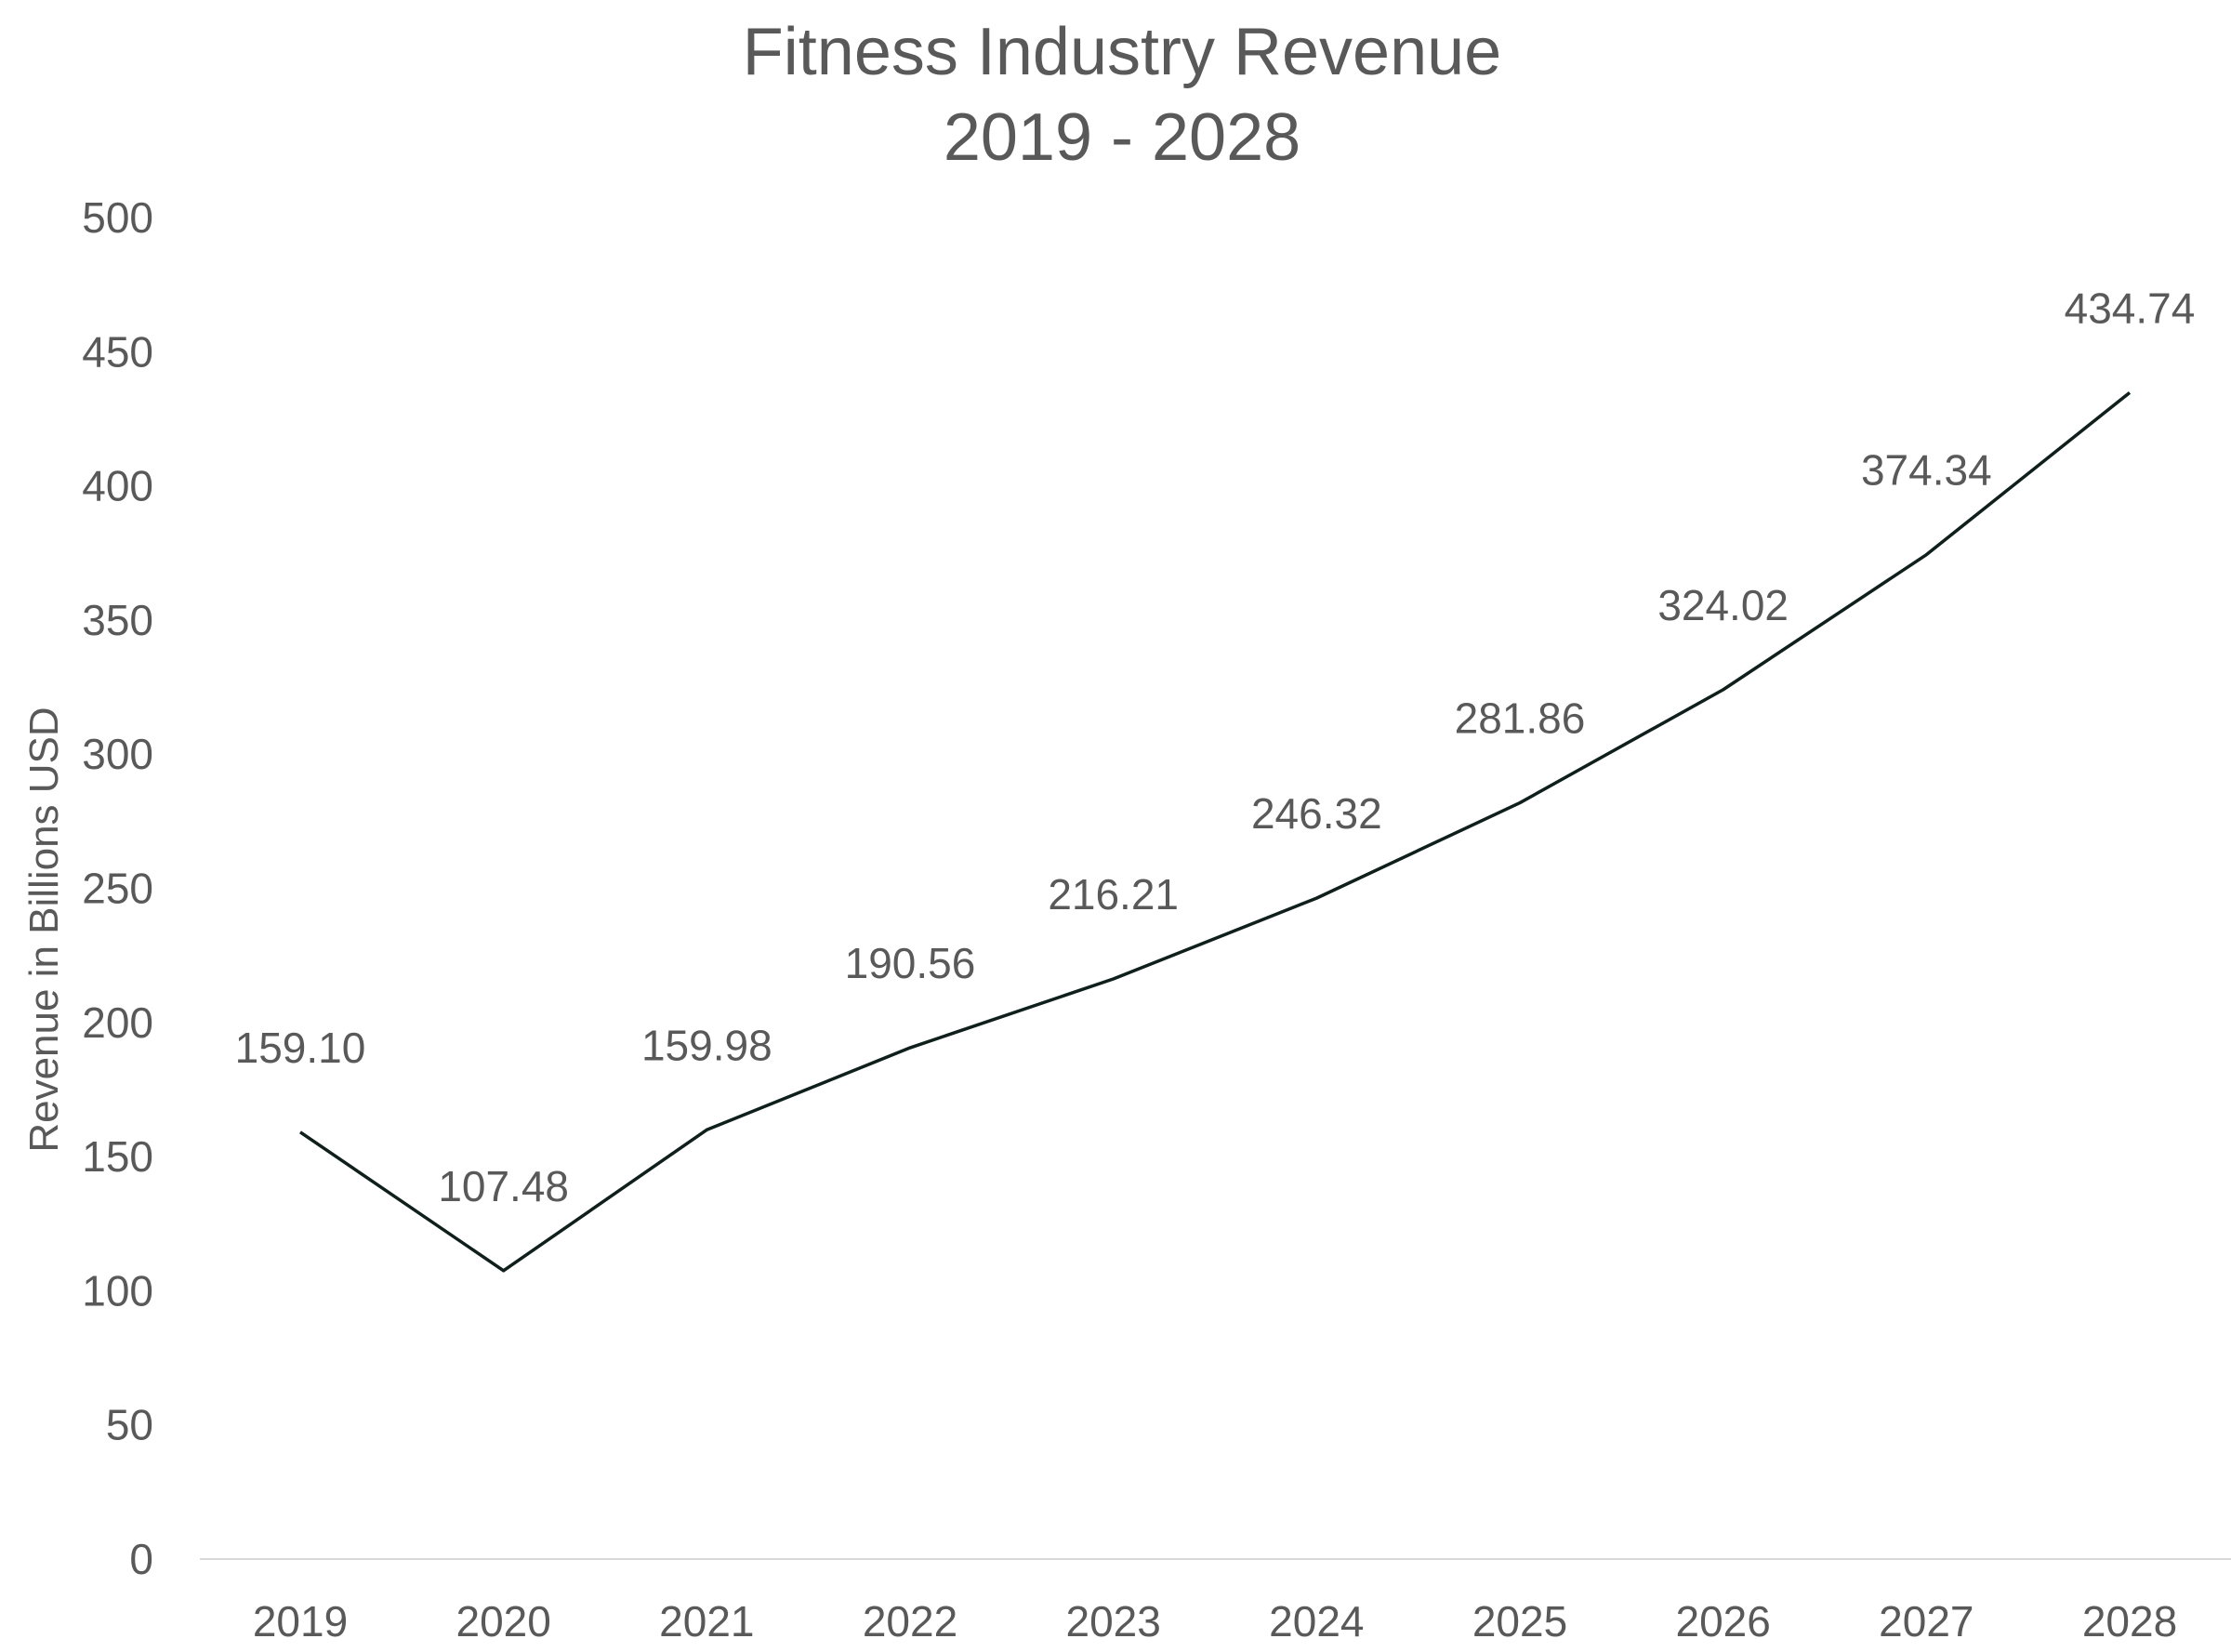  I want to click on x-tick-label: 2028, so click(2129, 1621).